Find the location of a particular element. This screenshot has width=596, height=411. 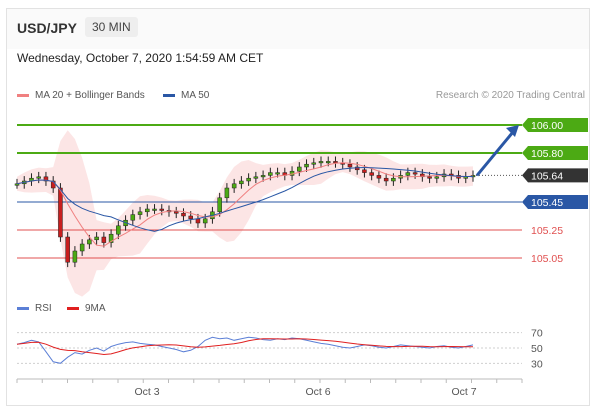

ma50-line is located at coordinates (244, 199).